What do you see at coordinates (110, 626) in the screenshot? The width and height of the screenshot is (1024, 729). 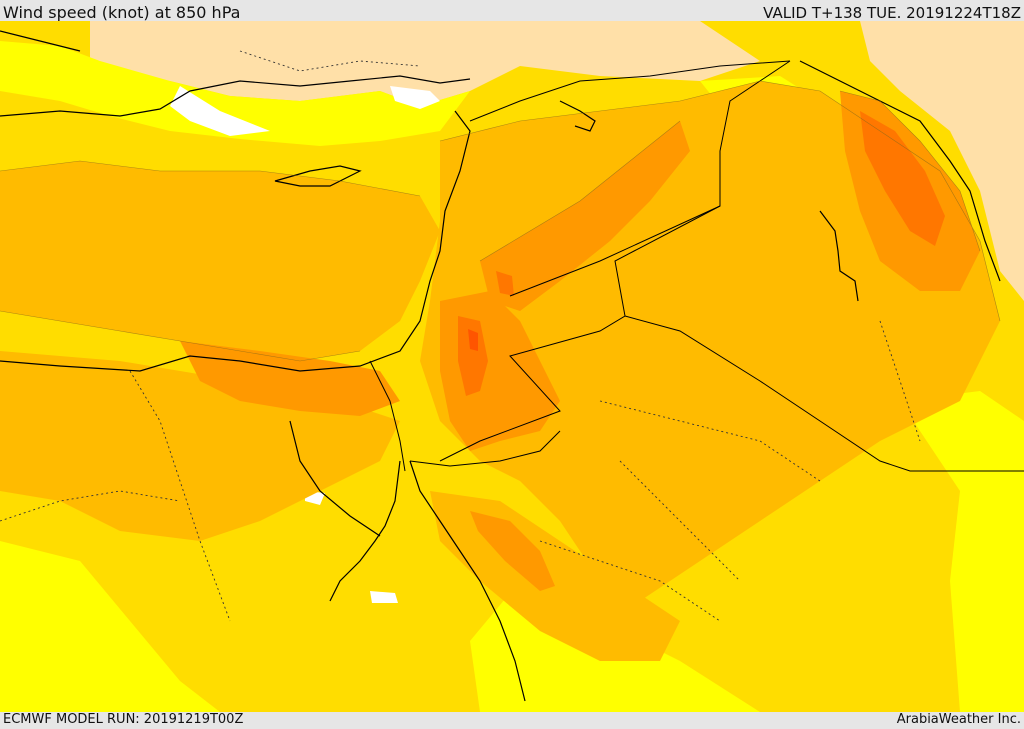 I see `field-low-southwest` at bounding box center [110, 626].